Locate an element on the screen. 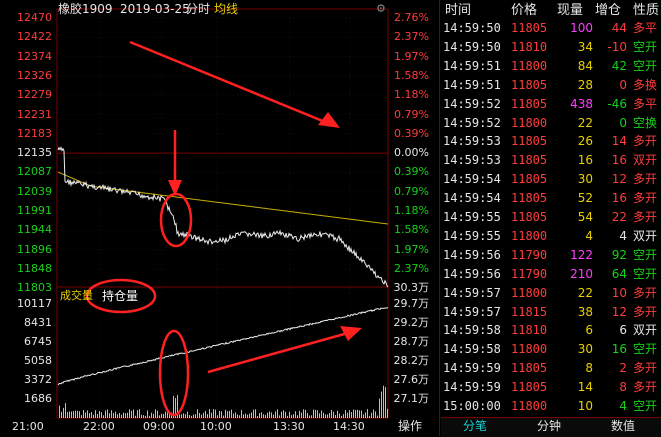  annot-circle-drop is located at coordinates (176, 220).